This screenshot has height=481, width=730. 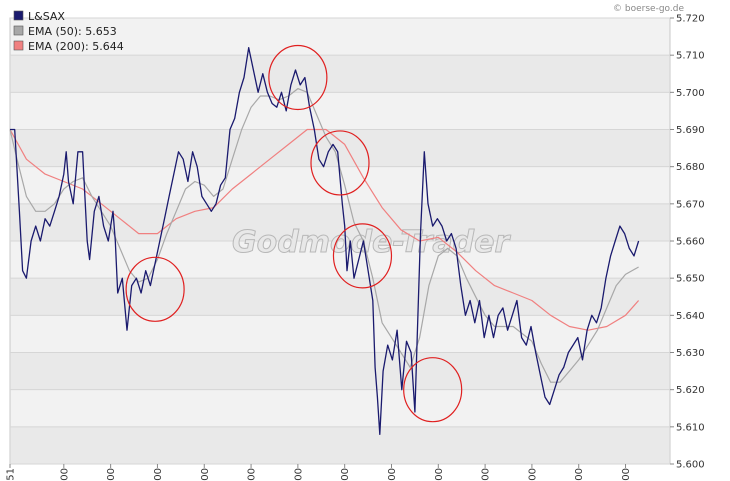 What do you see at coordinates (205, 474) in the screenshot?
I see `x-tick-label: 12:00` at bounding box center [205, 474].